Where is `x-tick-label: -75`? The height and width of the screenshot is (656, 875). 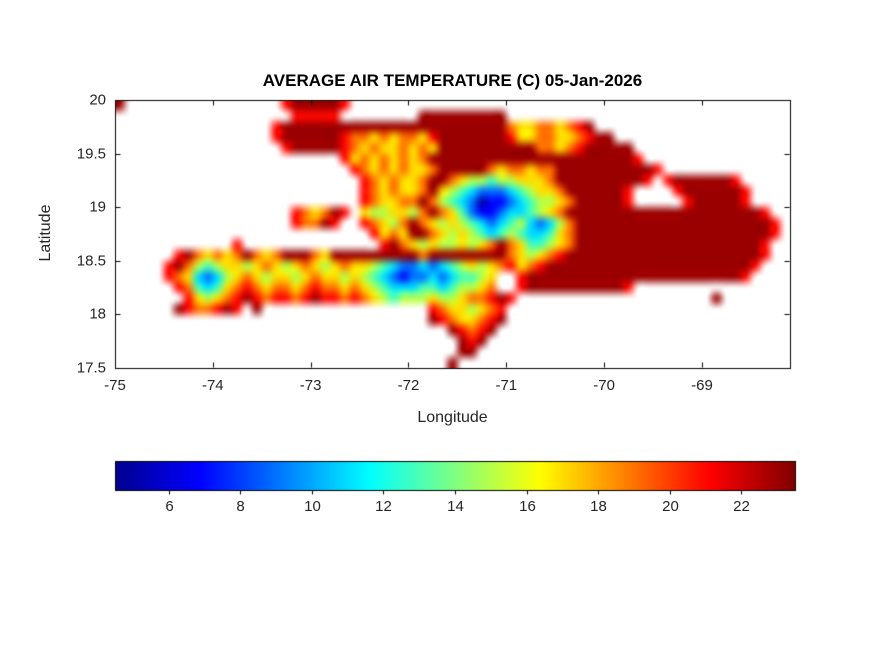 x-tick-label: -75 is located at coordinates (115, 385).